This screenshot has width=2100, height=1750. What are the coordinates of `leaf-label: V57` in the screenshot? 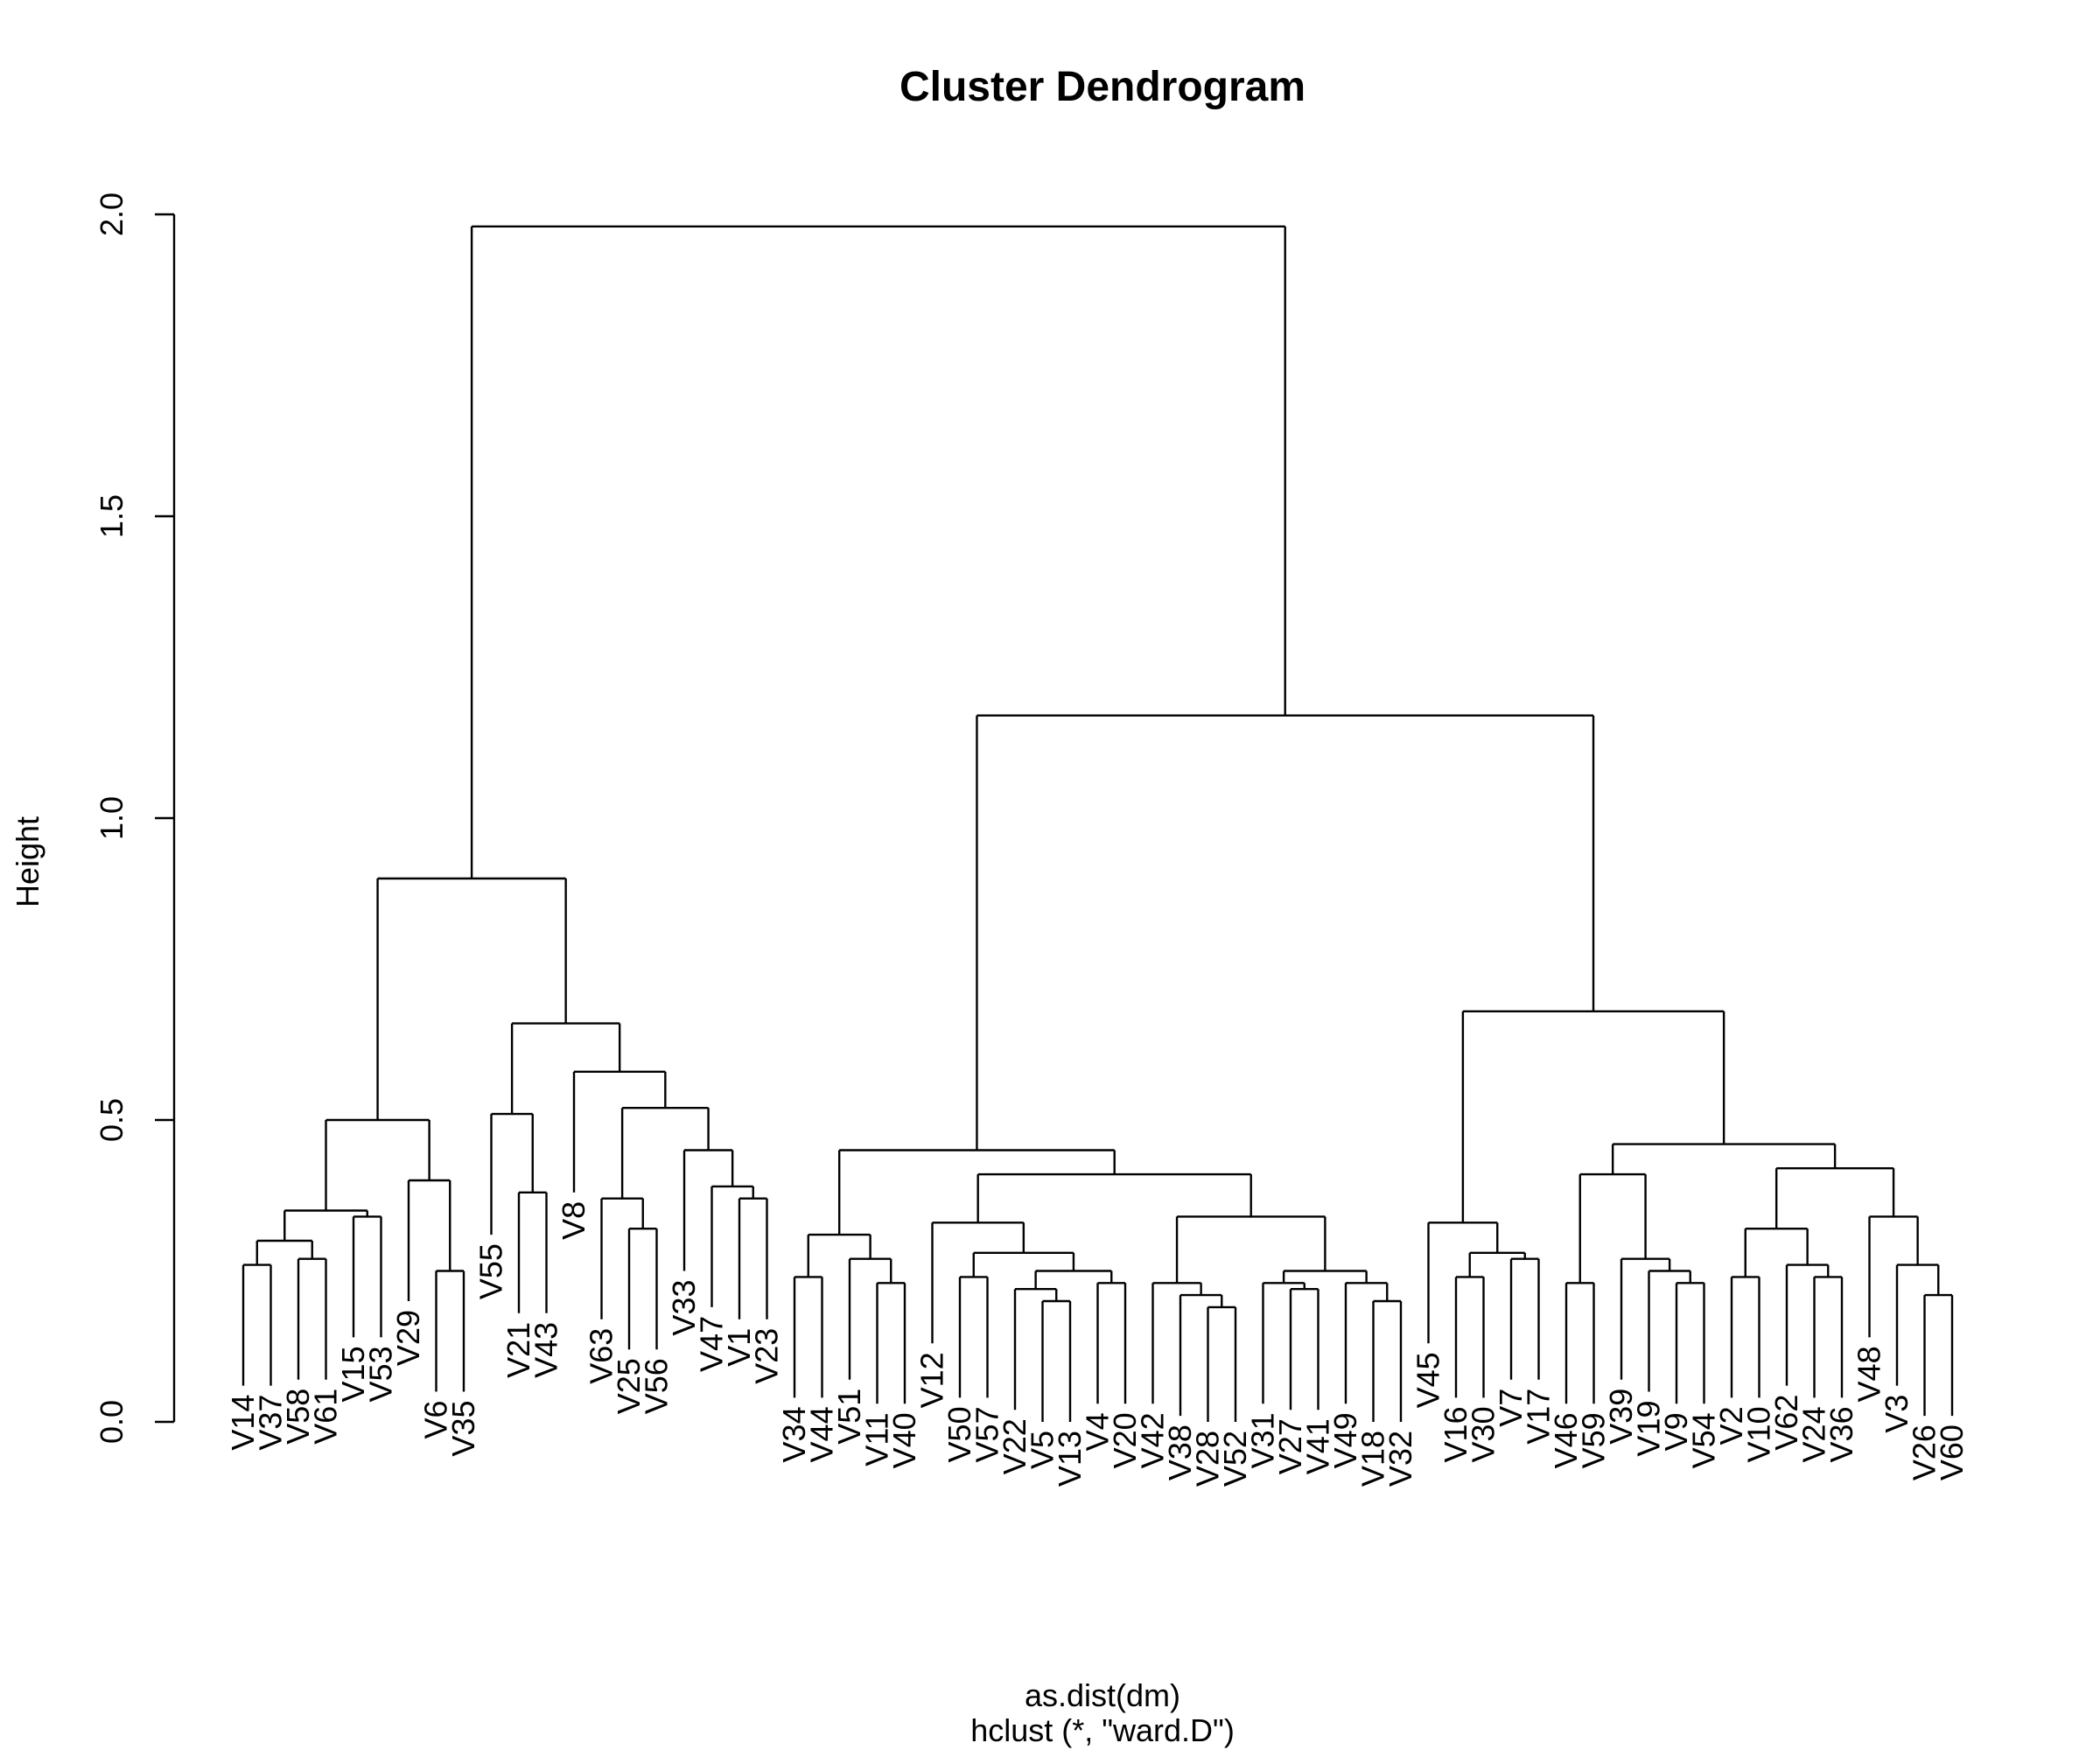 It's located at (987, 1434).